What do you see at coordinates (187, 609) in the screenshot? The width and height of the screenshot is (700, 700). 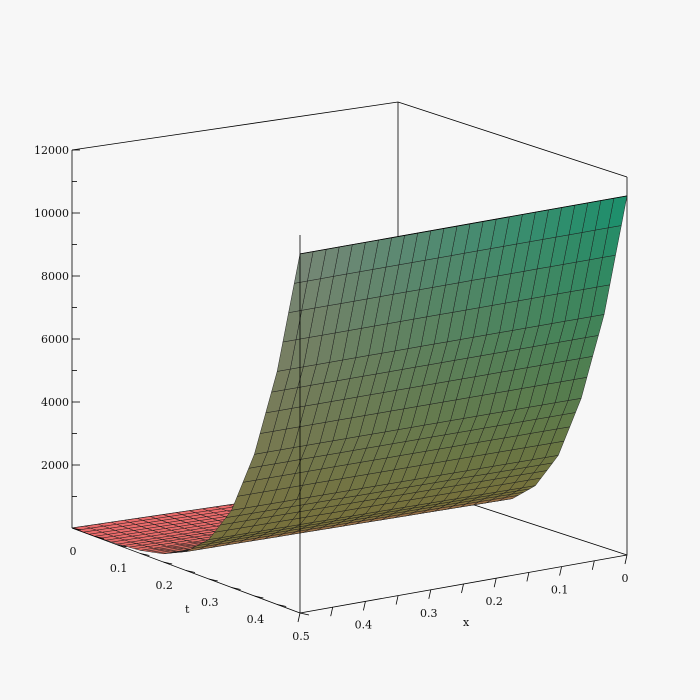 I see `t-axis-title: t` at bounding box center [187, 609].